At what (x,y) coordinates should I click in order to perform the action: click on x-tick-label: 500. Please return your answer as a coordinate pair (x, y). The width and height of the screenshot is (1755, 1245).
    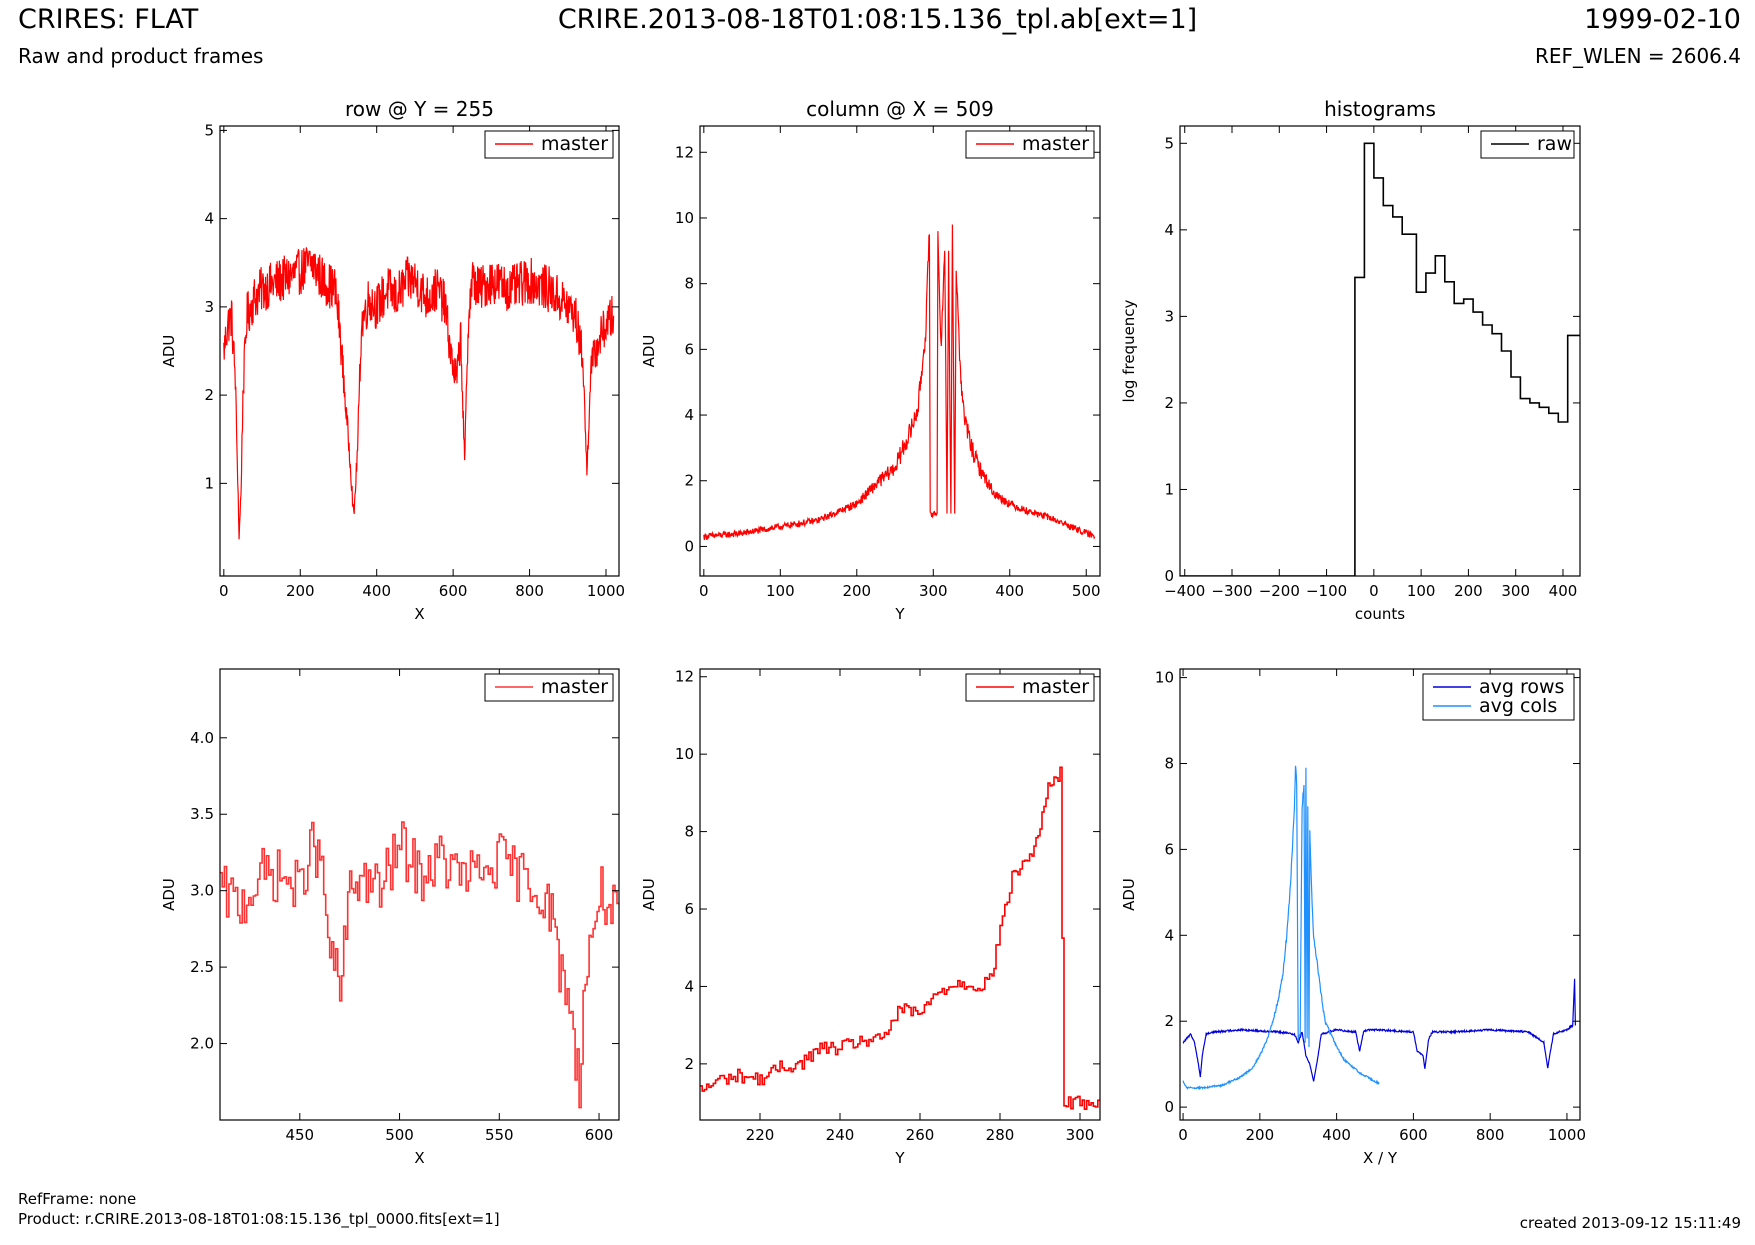
    Looking at the image, I should click on (399, 1135).